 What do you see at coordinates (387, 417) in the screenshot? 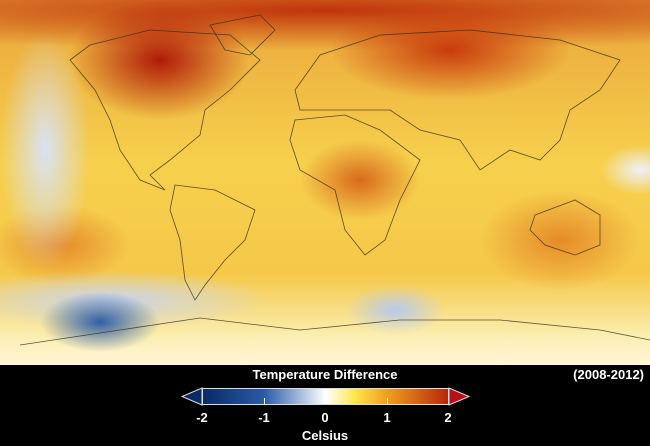
I see `tick-label: 1` at bounding box center [387, 417].